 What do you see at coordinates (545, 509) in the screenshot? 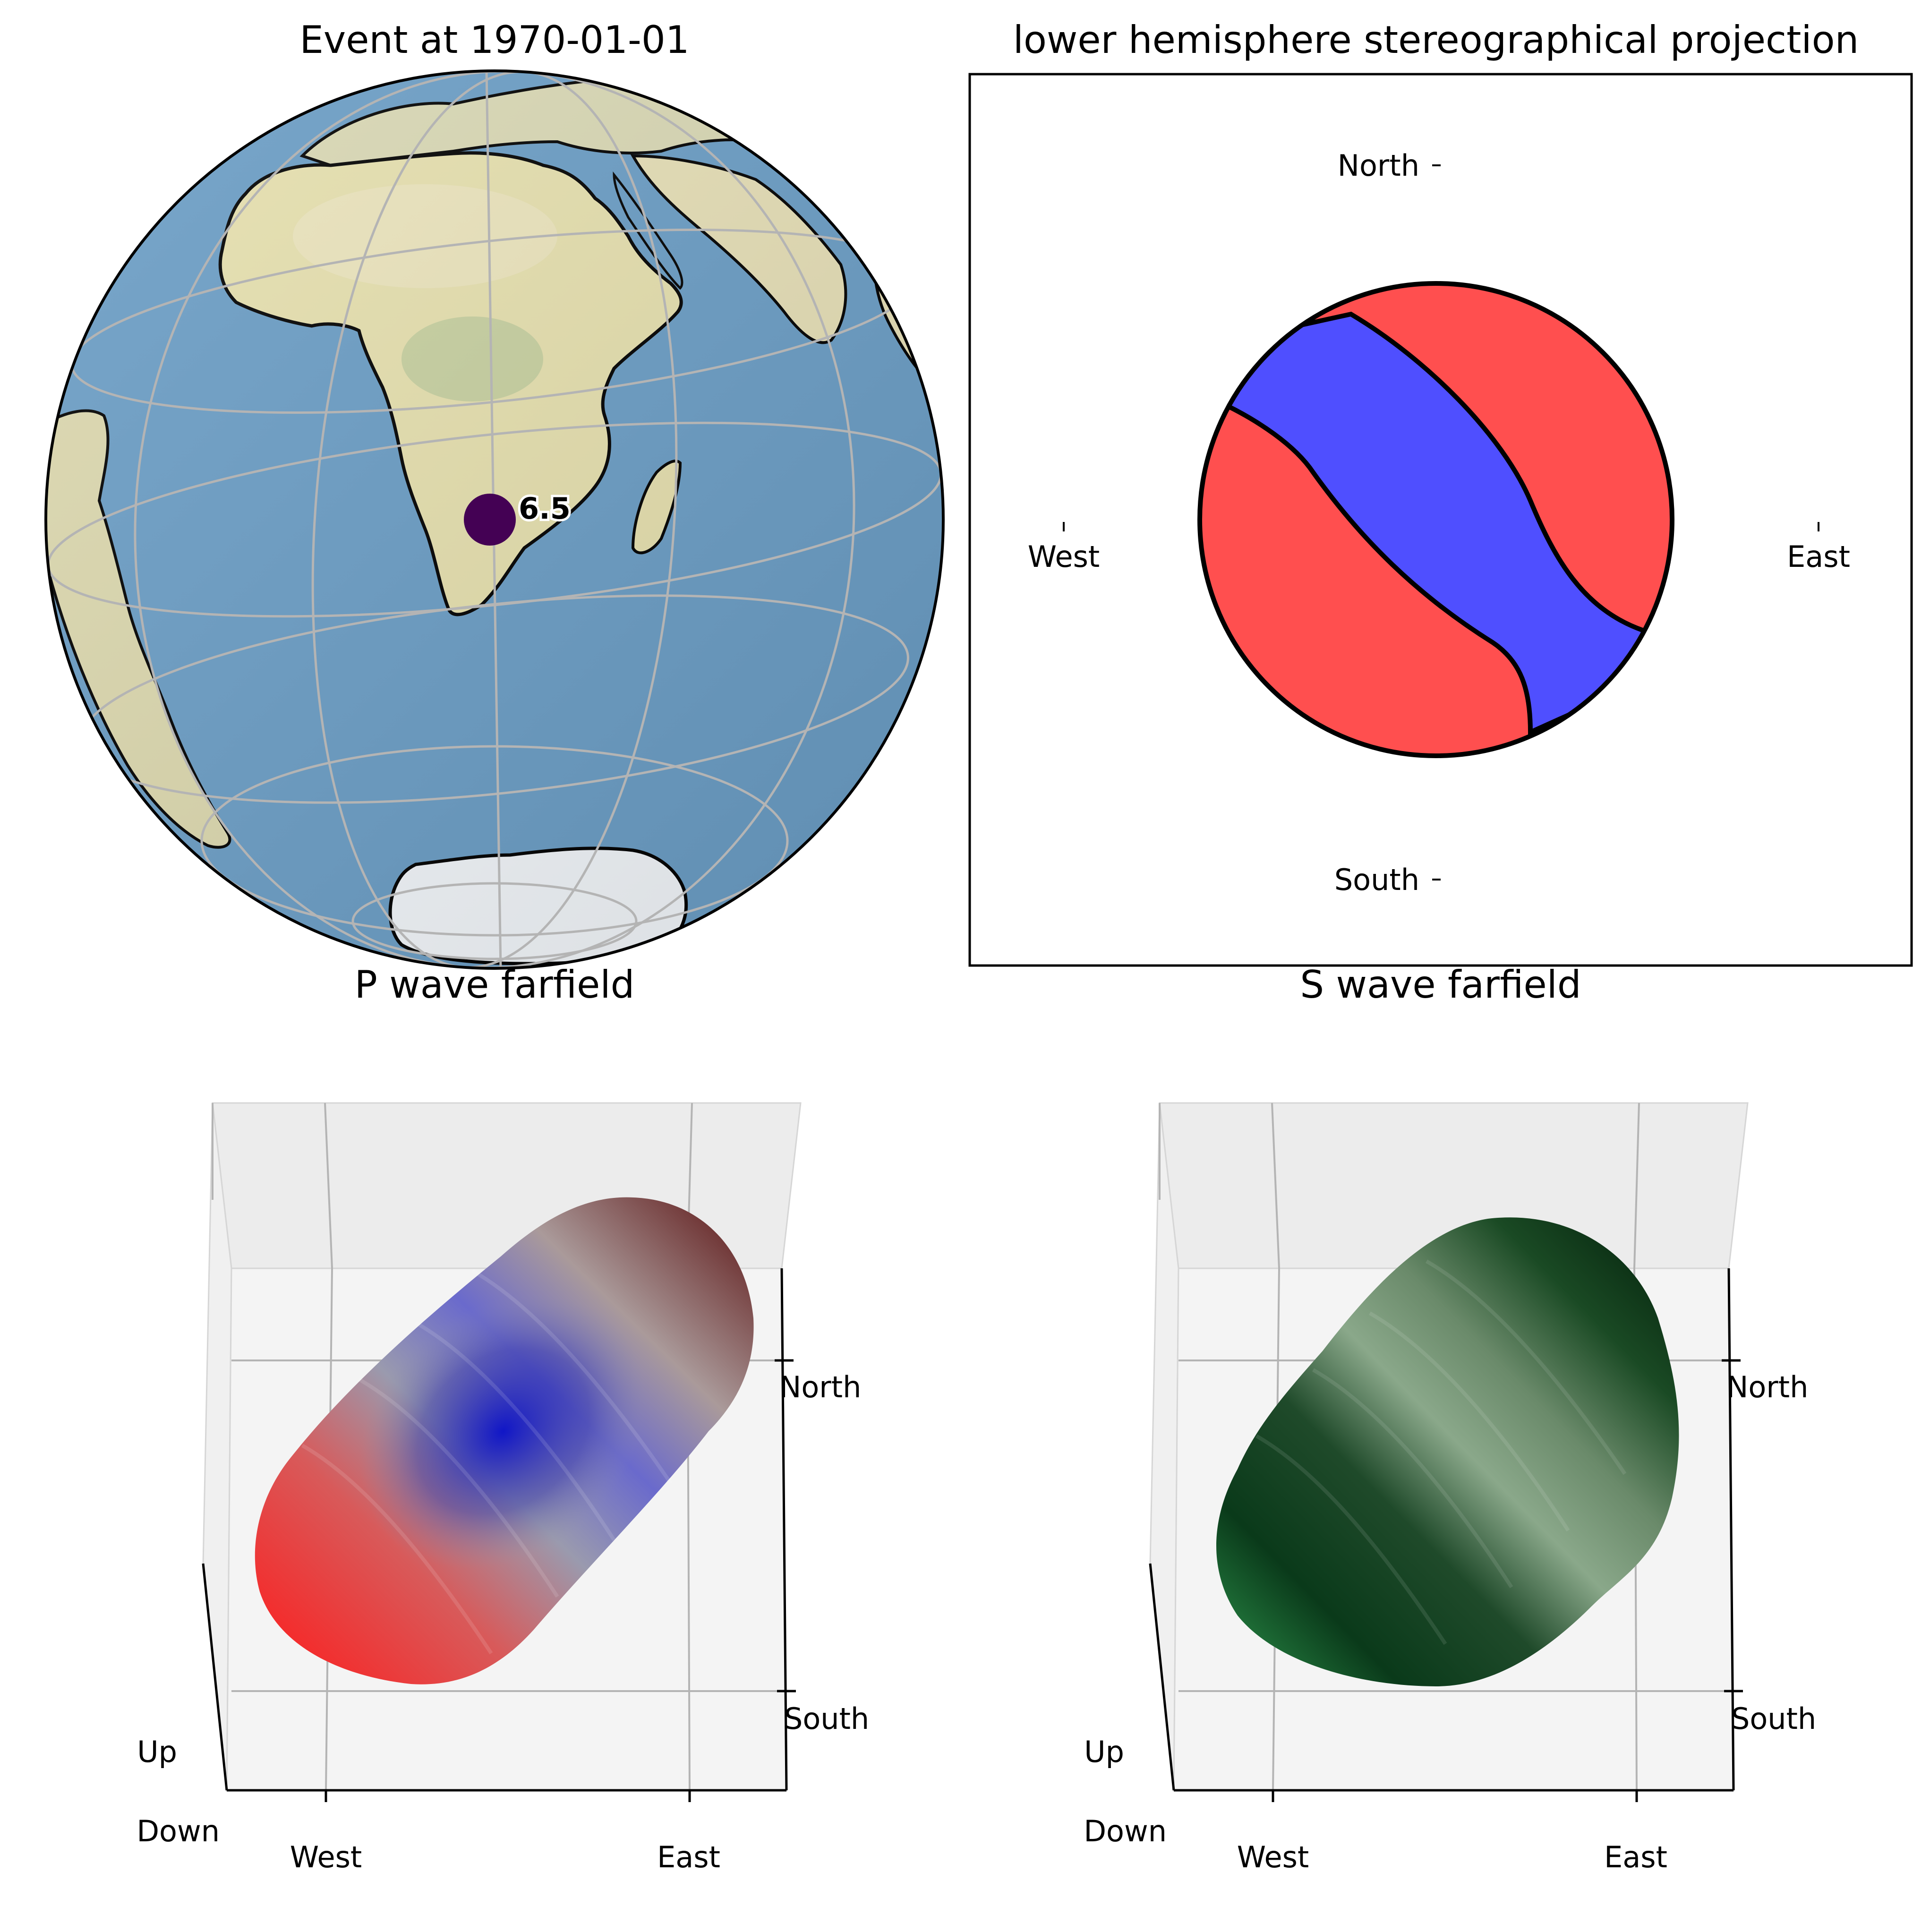
I see `magnitude-label: 6.5` at bounding box center [545, 509].